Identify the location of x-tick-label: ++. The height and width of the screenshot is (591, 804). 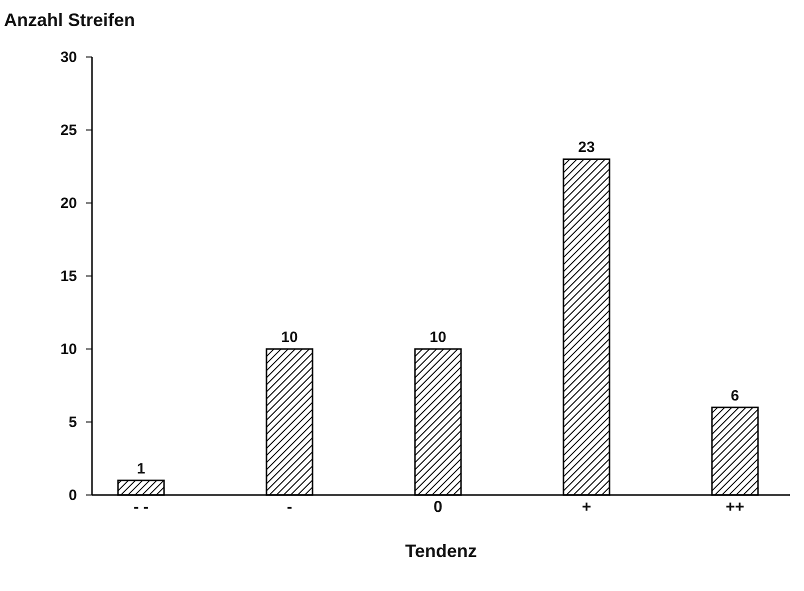
(735, 507).